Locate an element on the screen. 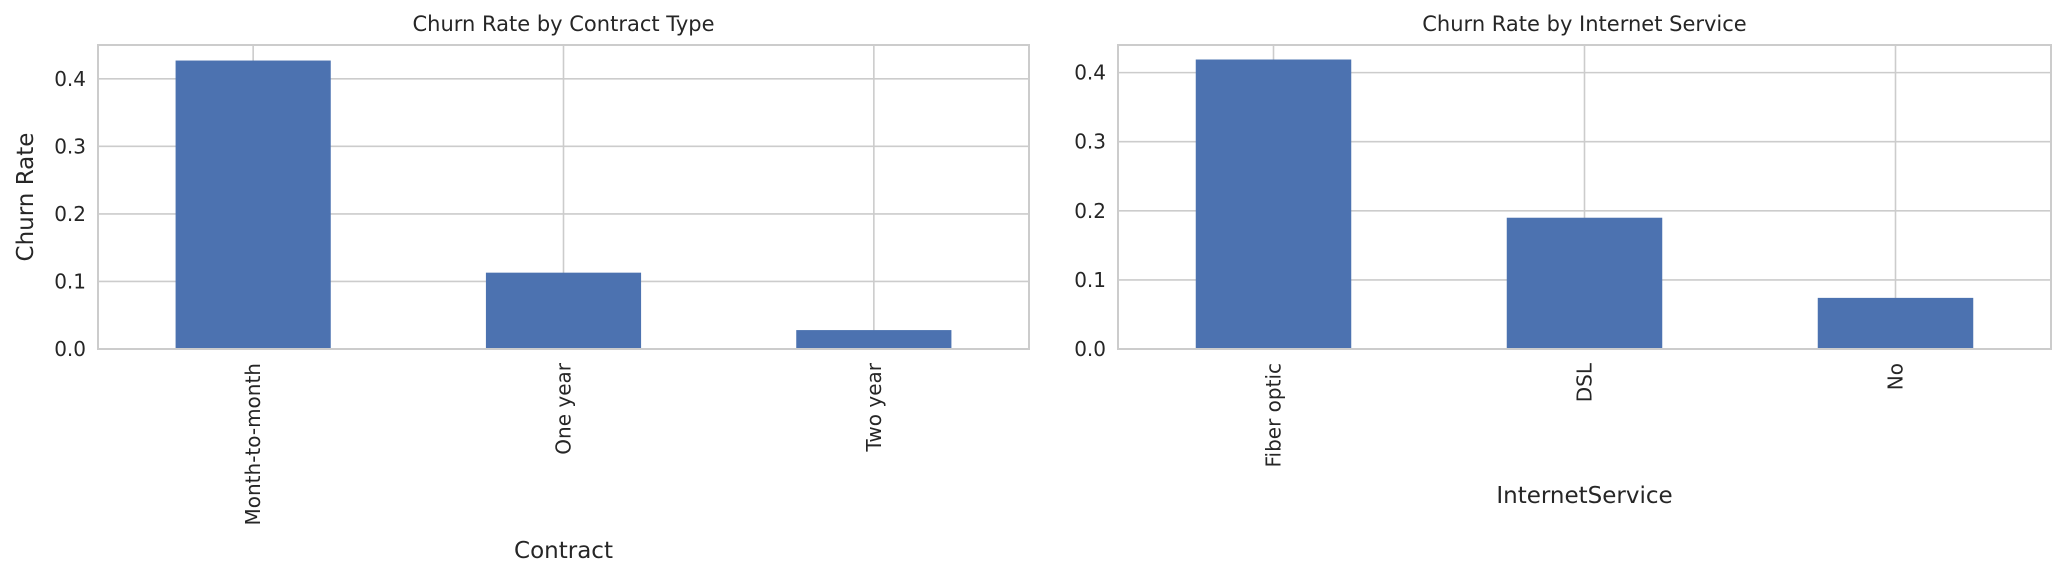  x-tick-label: One year is located at coordinates (564, 408).